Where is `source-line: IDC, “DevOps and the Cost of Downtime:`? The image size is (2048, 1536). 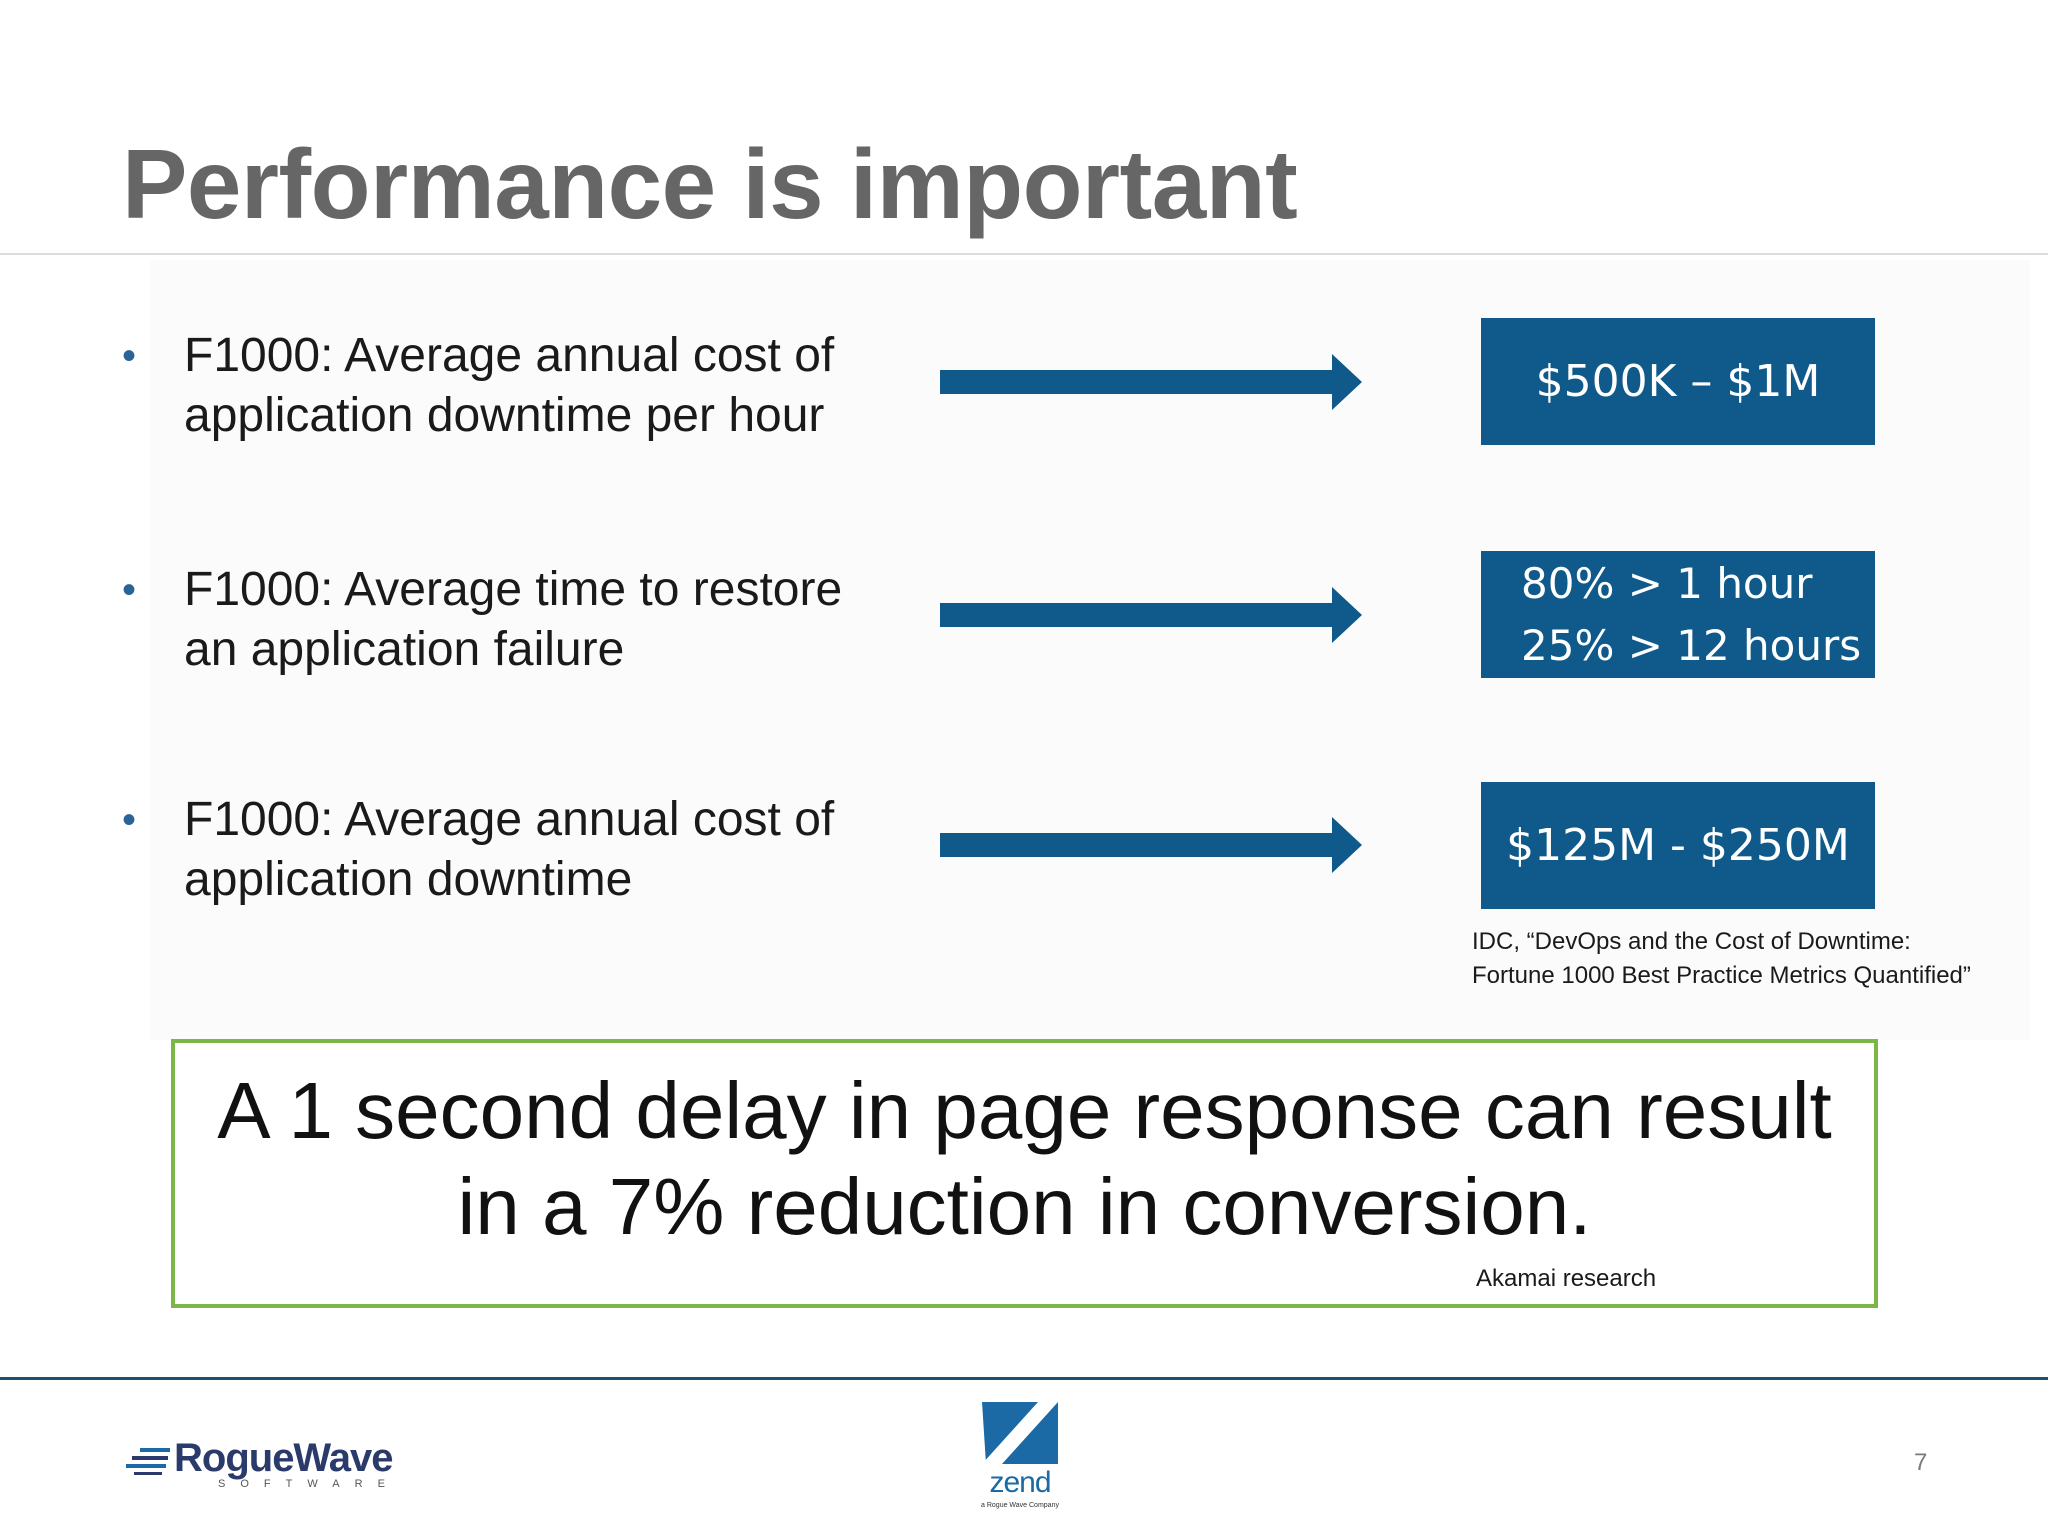
source-line: IDC, “DevOps and the Cost of Downtime: is located at coordinates (1691, 941).